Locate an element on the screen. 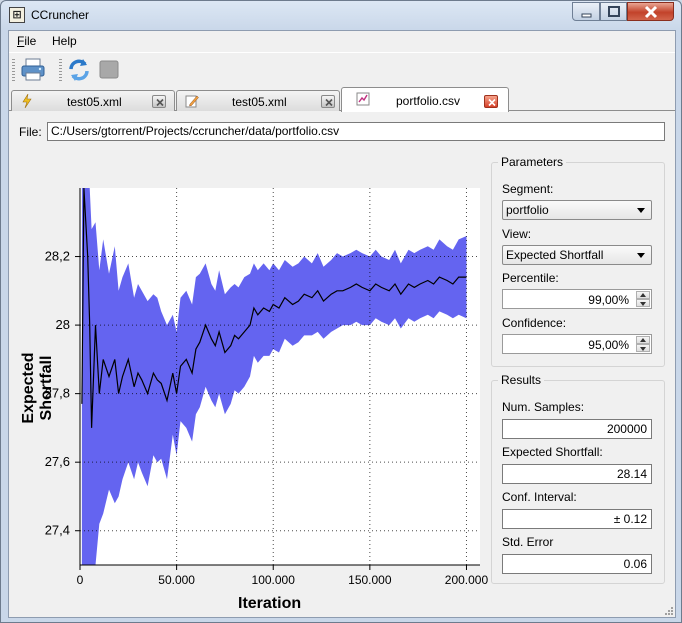  results-title: Results is located at coordinates (521, 380).